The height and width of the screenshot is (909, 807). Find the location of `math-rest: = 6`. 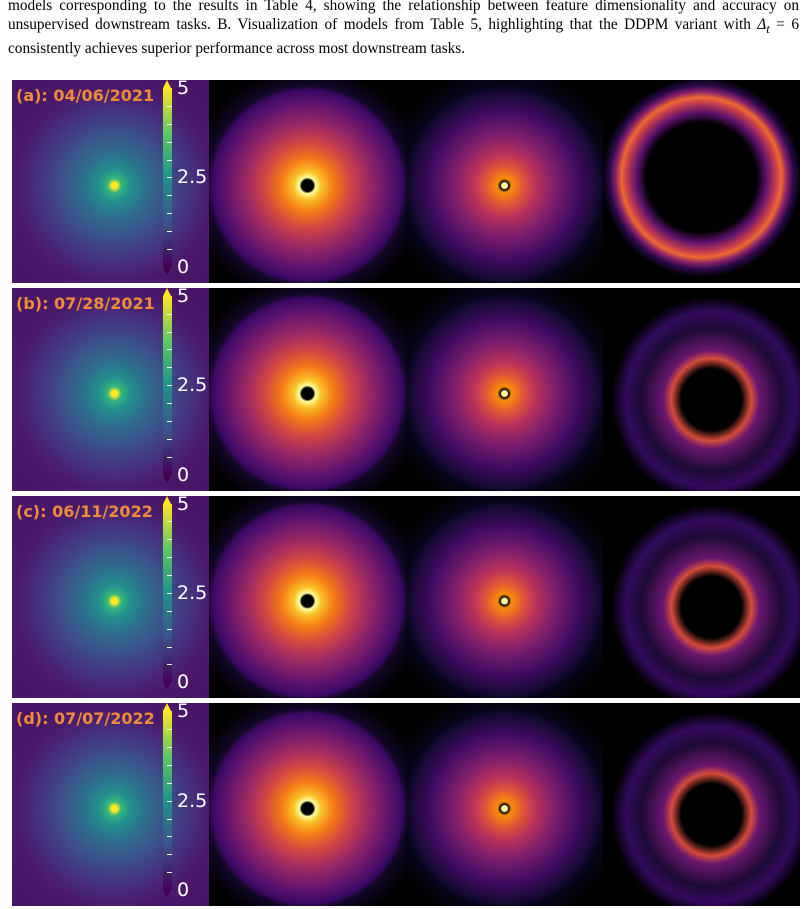

math-rest: = 6 is located at coordinates (784, 24).